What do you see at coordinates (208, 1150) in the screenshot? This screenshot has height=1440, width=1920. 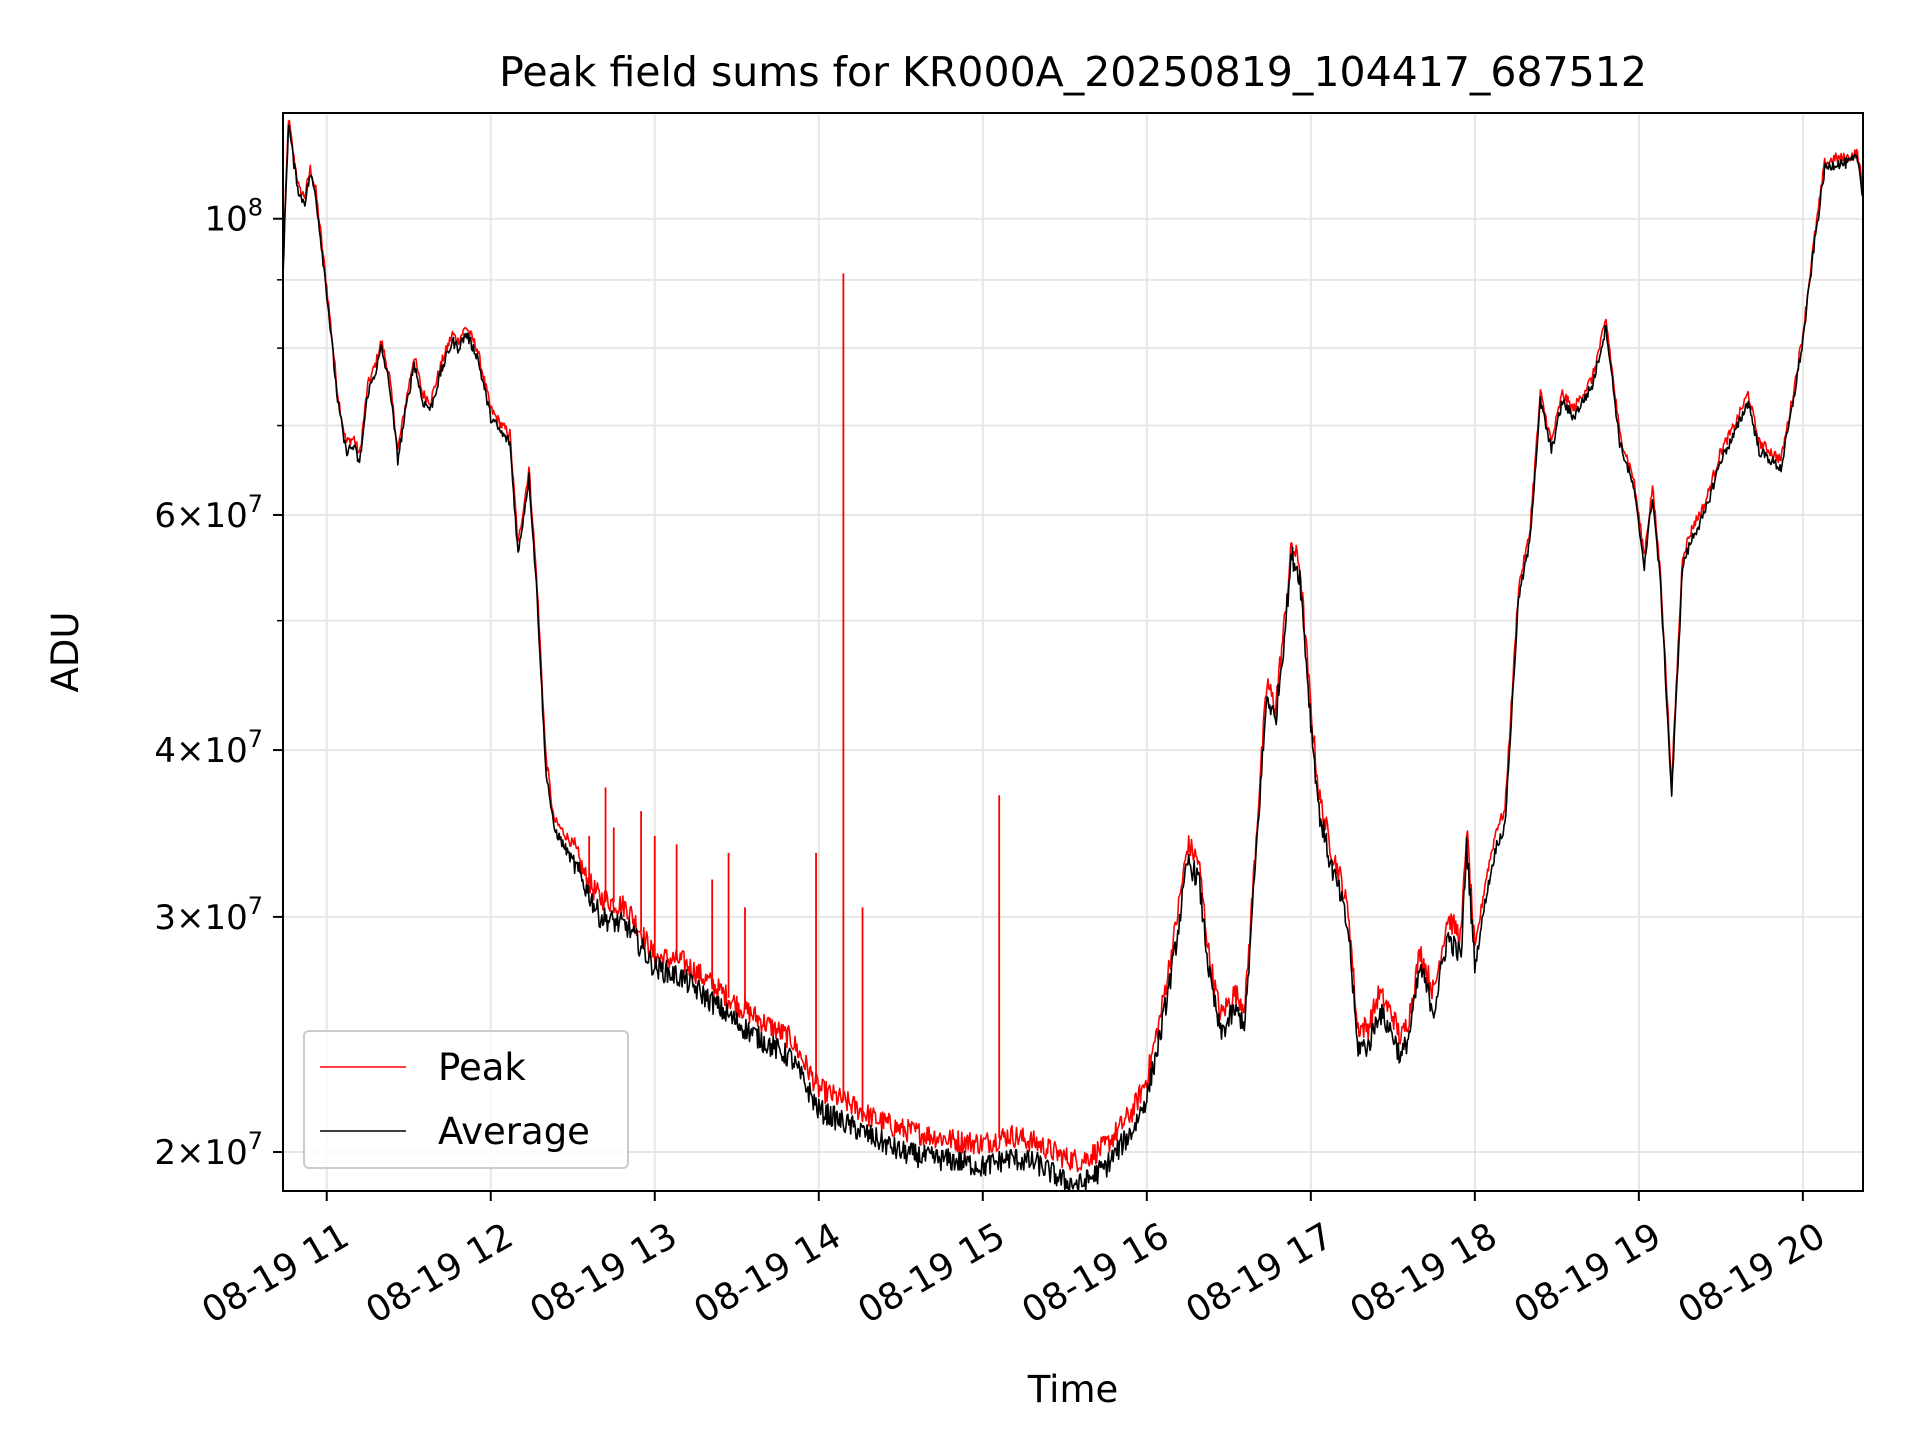 I see `y-tick-label: 2×107` at bounding box center [208, 1150].